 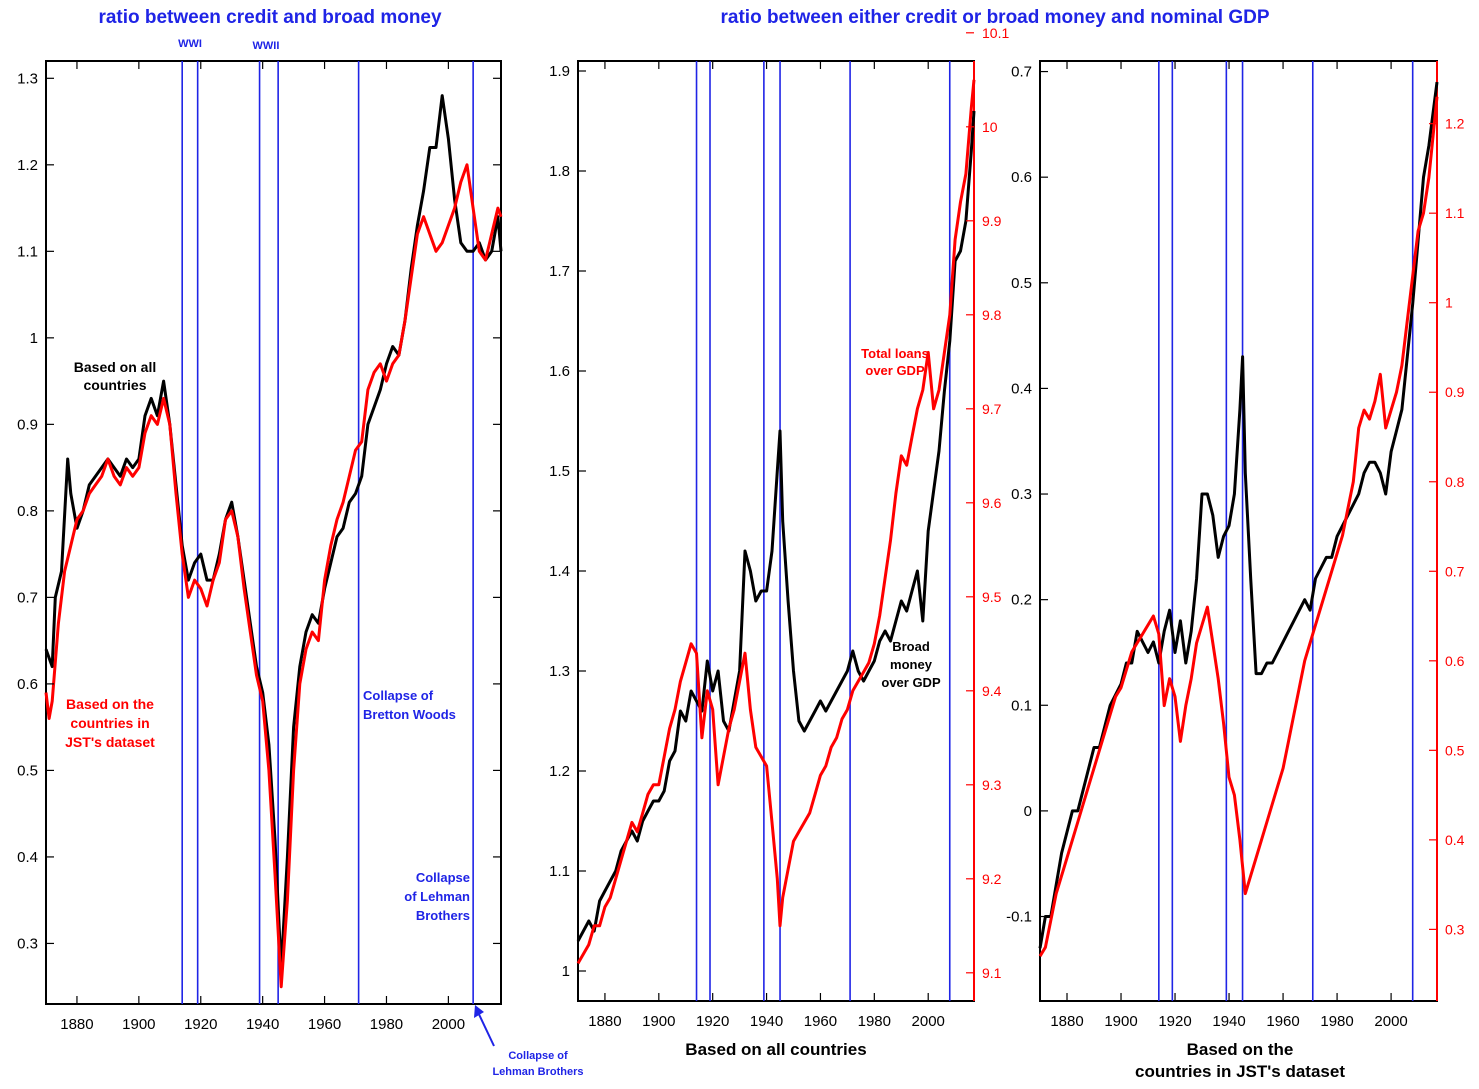 What do you see at coordinates (115, 376) in the screenshot?
I see `annotation-all-countries: Based on all countries` at bounding box center [115, 376].